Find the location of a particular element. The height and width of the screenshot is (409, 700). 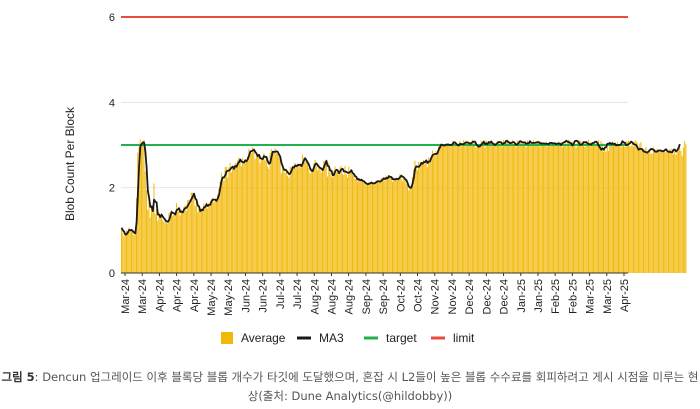

figure-label: 그림 5 is located at coordinates (18, 377).